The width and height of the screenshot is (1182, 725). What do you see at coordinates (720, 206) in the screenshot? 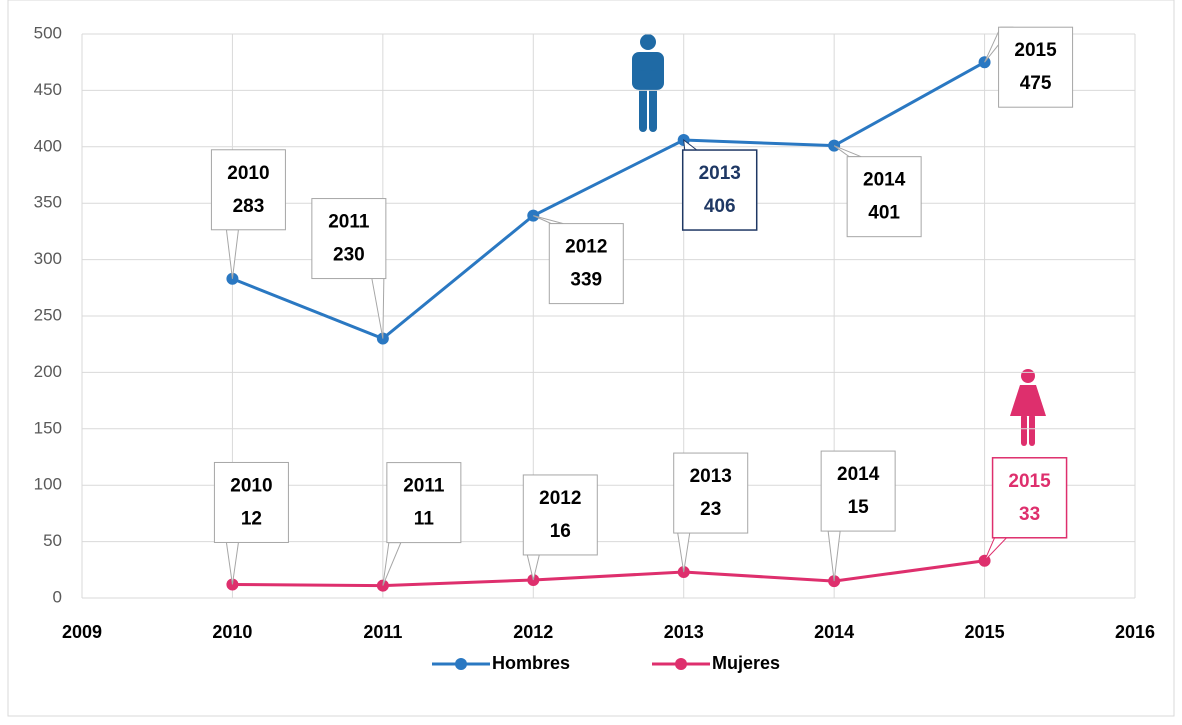
I see `data-label: 406` at bounding box center [720, 206].